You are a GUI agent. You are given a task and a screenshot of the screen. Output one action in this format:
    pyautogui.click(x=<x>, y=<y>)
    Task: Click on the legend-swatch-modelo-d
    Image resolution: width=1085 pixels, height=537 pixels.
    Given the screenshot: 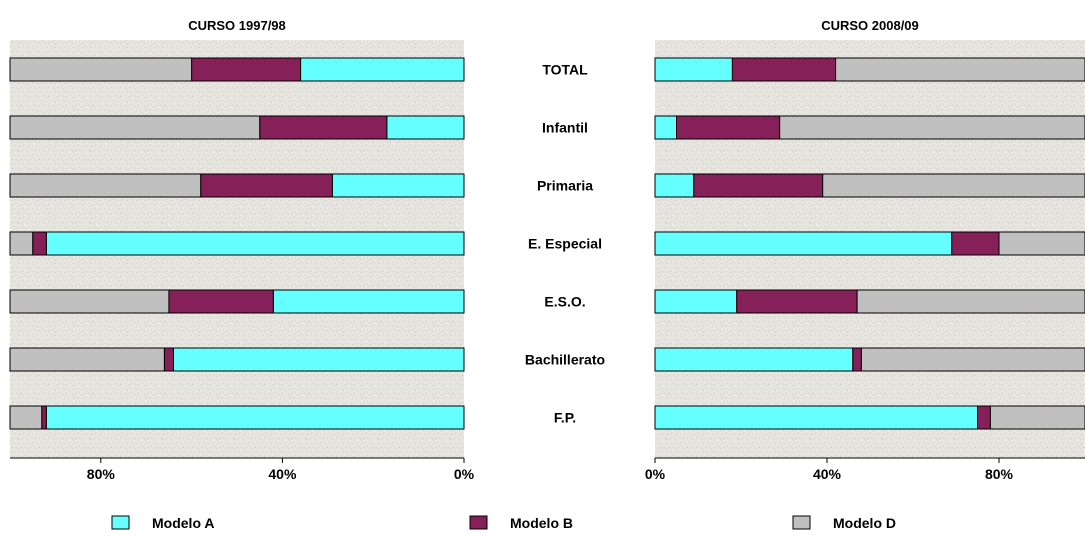 What is the action you would take?
    pyautogui.click(x=801, y=522)
    